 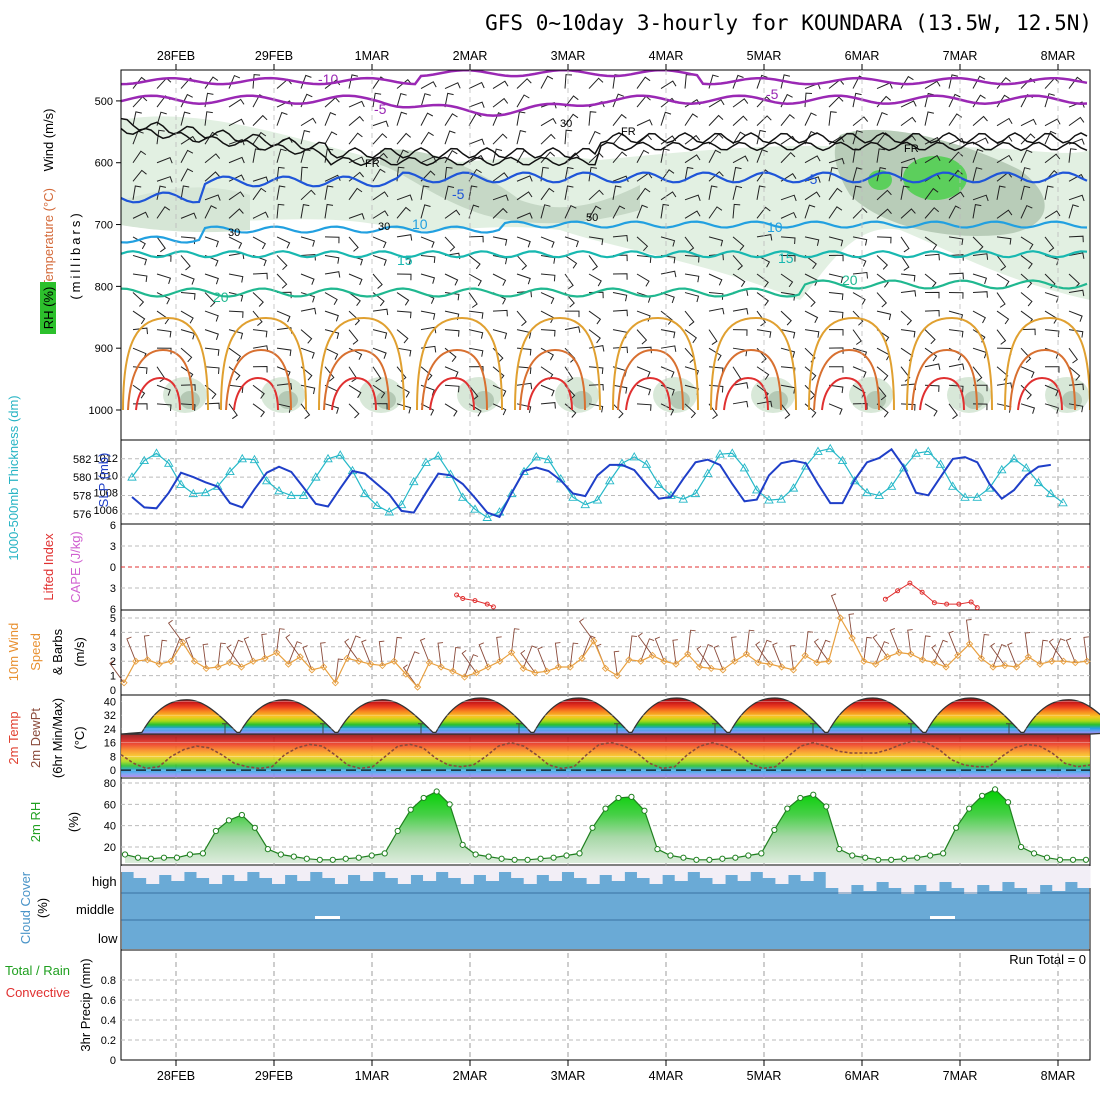 I want to click on panel-frame, so click(x=605, y=482).